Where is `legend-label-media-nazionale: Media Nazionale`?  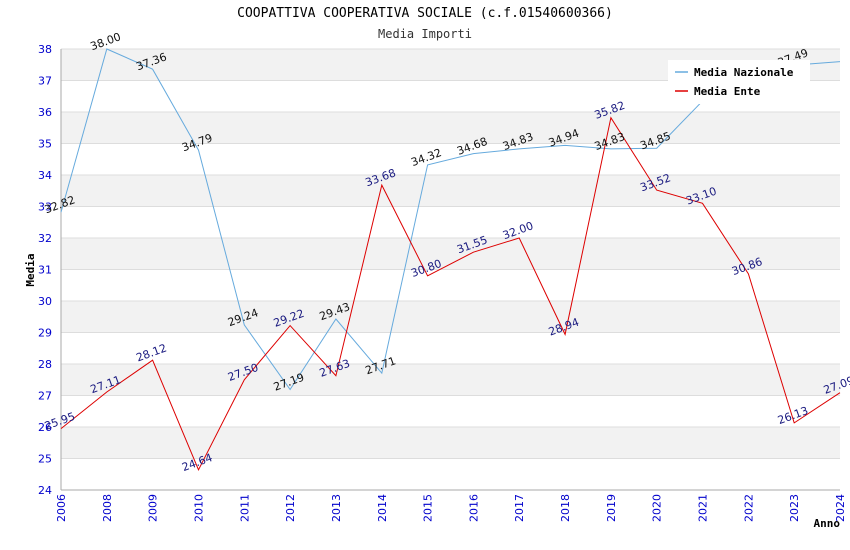 legend-label-media-nazionale: Media Nazionale is located at coordinates (744, 72).